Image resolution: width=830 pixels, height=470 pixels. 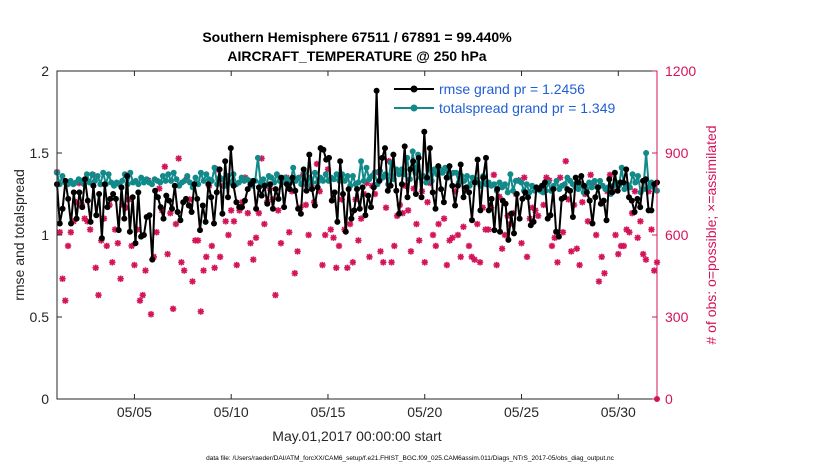 What do you see at coordinates (618, 412) in the screenshot?
I see `x-tick-label: 05/30` at bounding box center [618, 412].